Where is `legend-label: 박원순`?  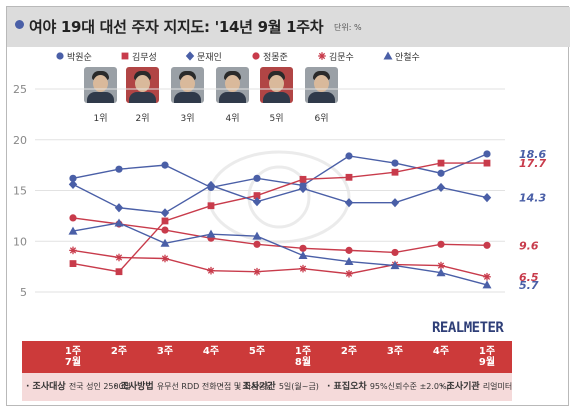
legend-label: 박원순 is located at coordinates (79, 58).